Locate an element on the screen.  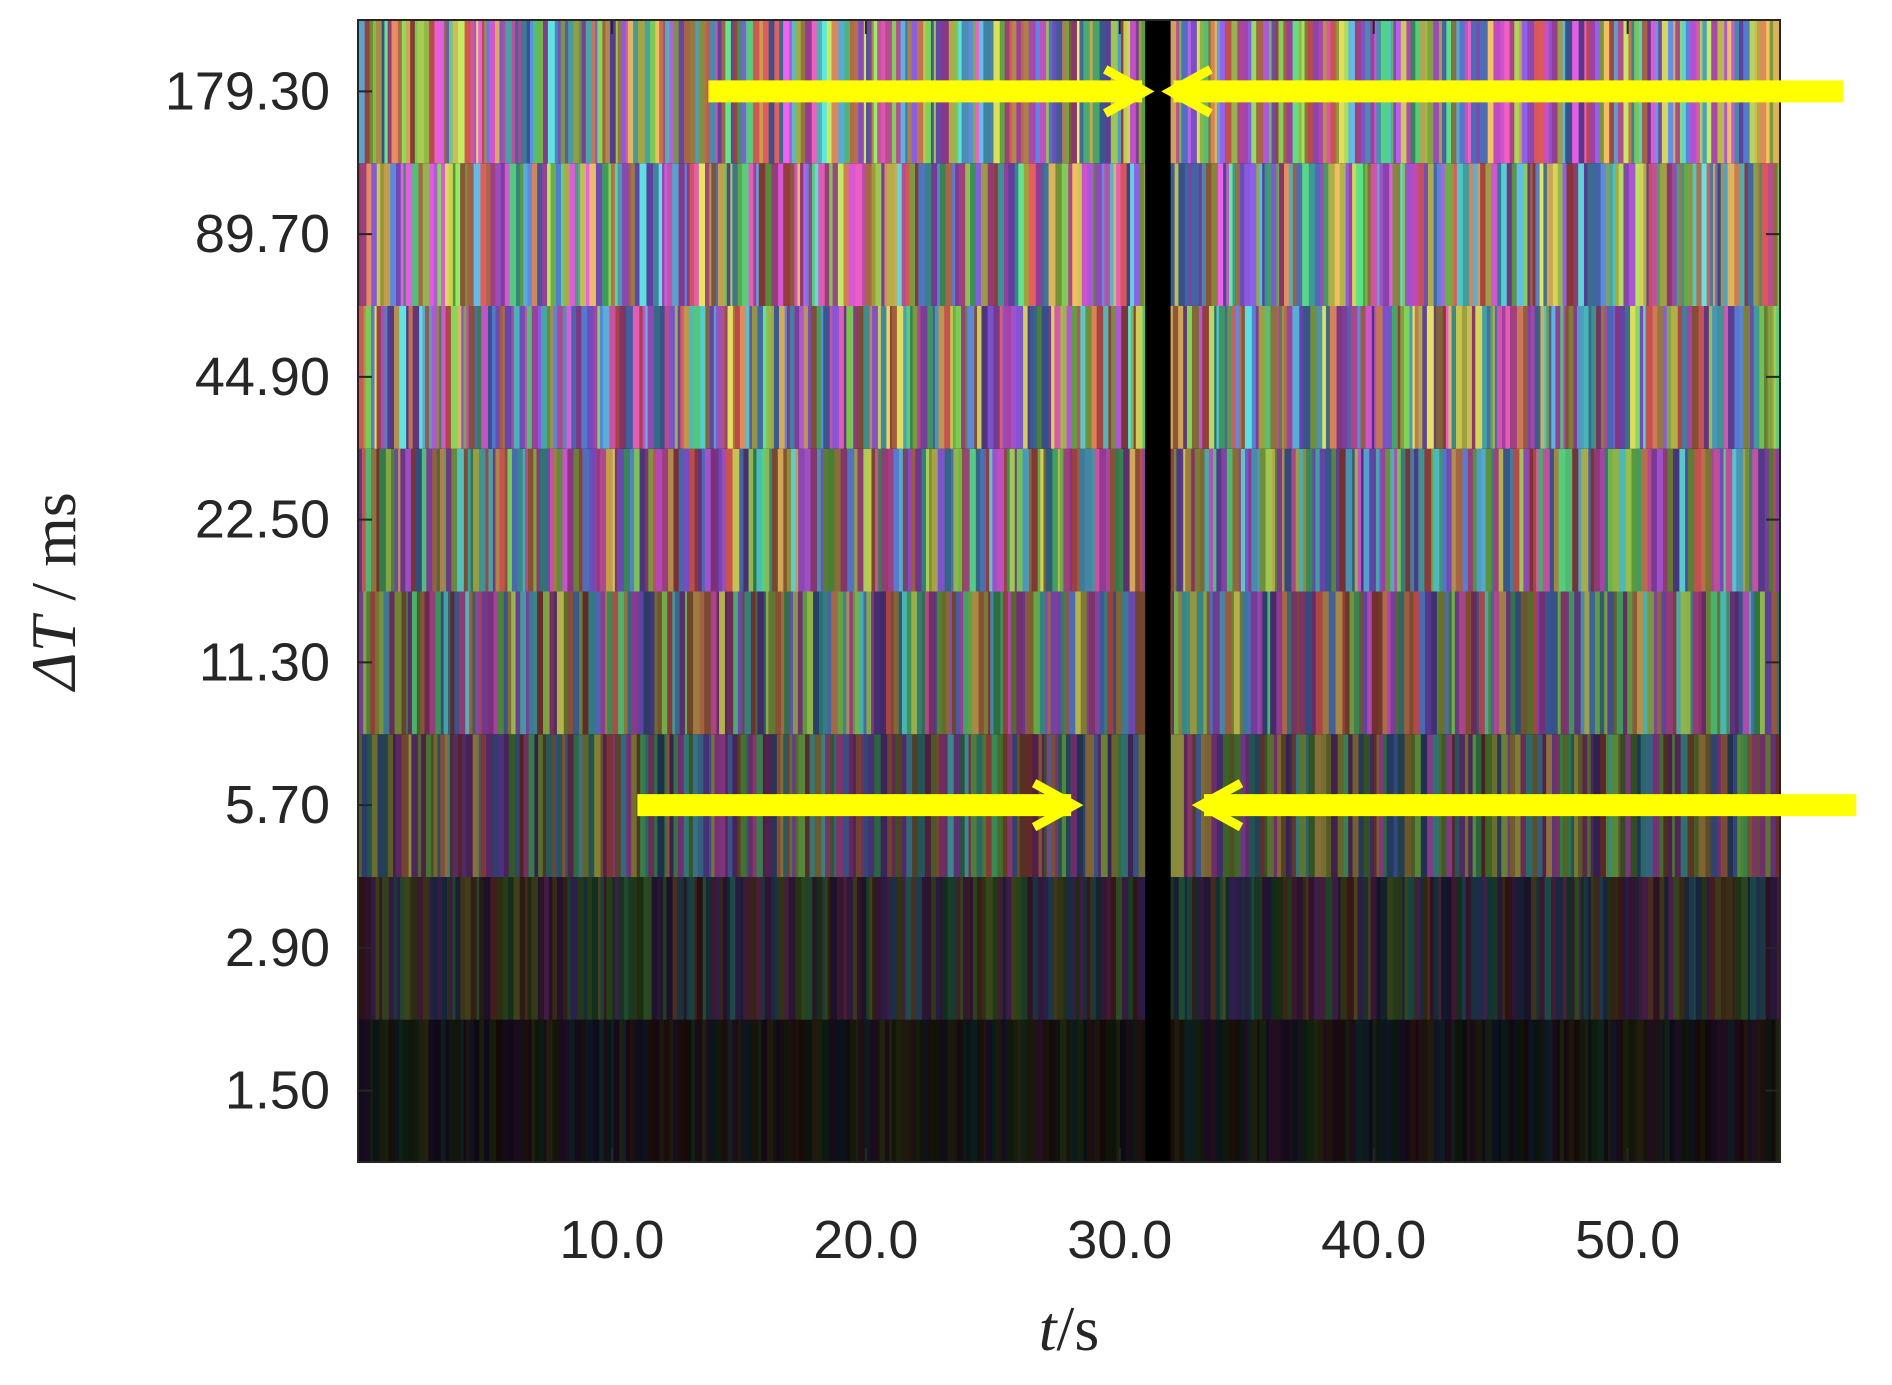
x-tick-label: 50.0 is located at coordinates (1627, 1240).